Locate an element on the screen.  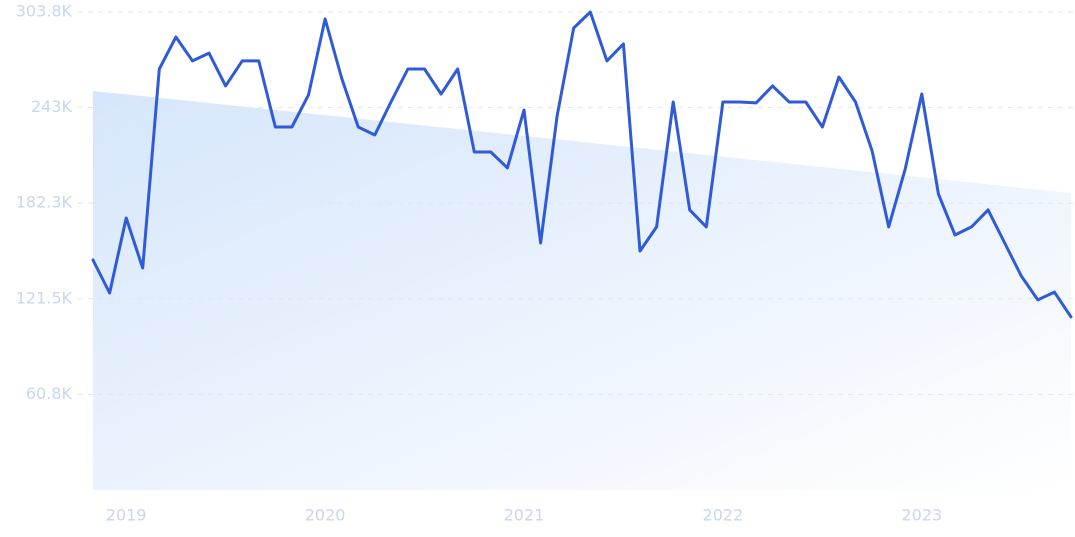
y-tick-label: 243K is located at coordinates (52, 106).